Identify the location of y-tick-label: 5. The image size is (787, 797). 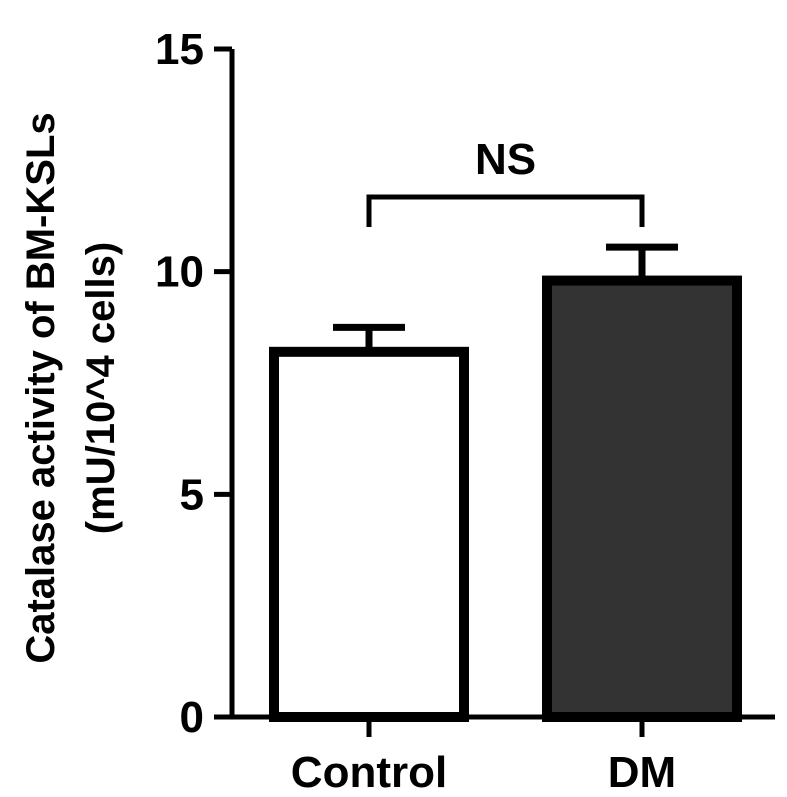
(192, 494).